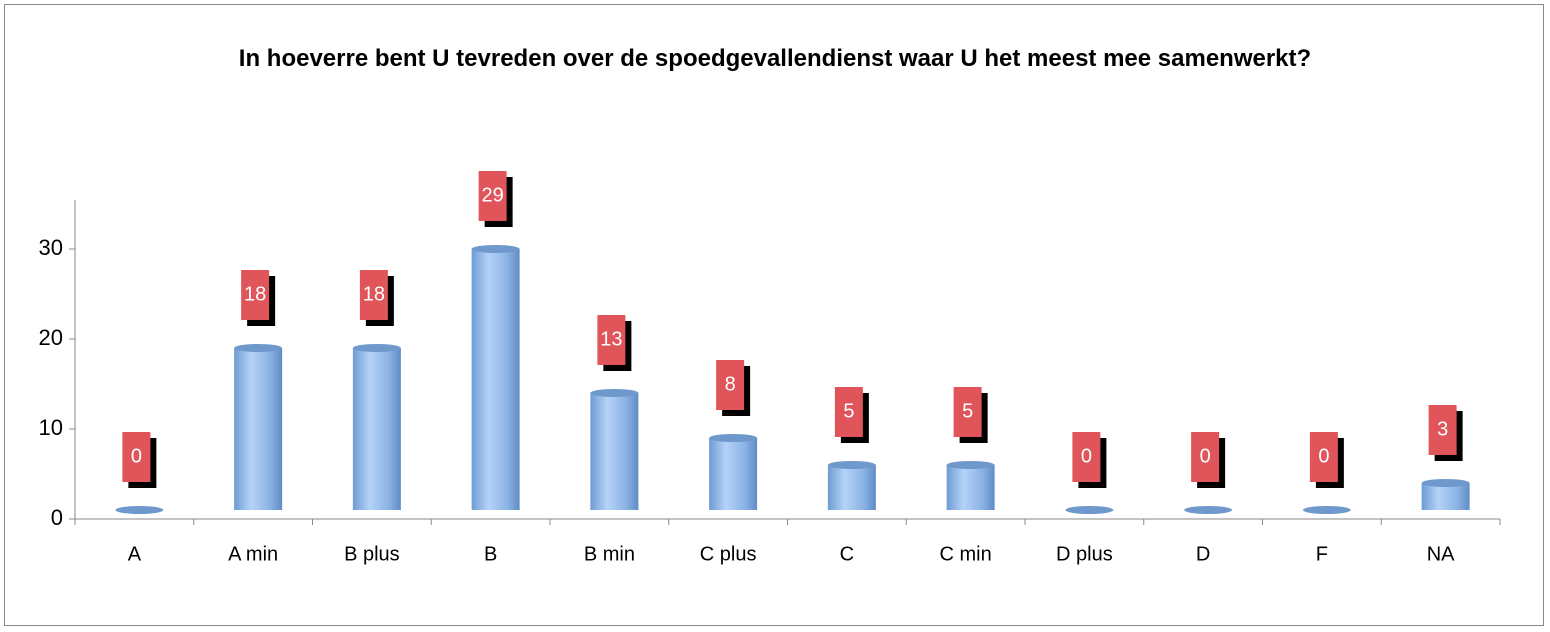  I want to click on x-tick-label: B plus, so click(372, 554).